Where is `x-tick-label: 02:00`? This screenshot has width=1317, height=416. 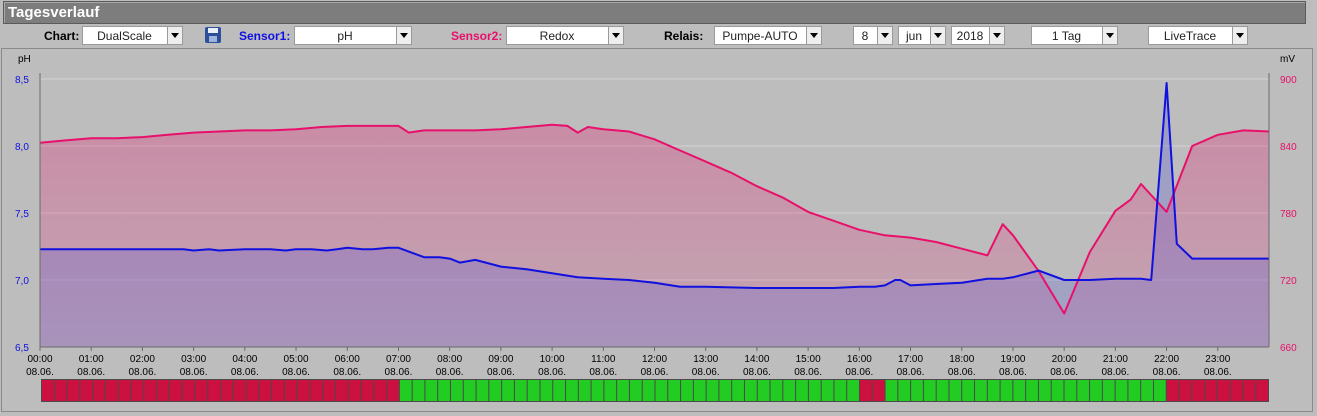 x-tick-label: 02:00 is located at coordinates (142, 359).